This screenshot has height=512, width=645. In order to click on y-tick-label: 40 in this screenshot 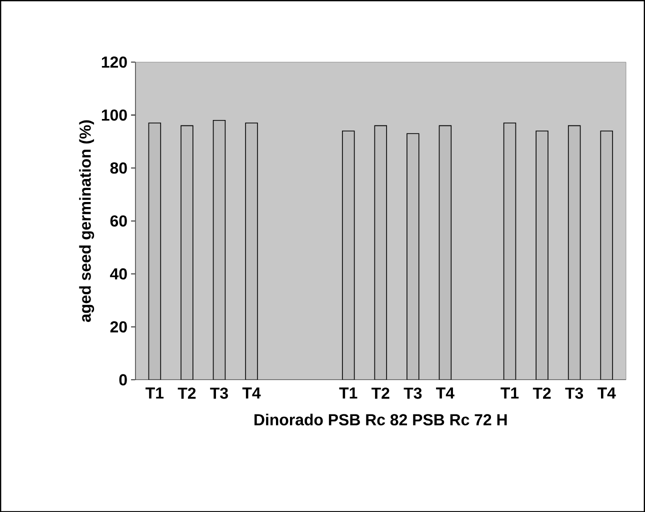, I will do `click(118, 274)`.